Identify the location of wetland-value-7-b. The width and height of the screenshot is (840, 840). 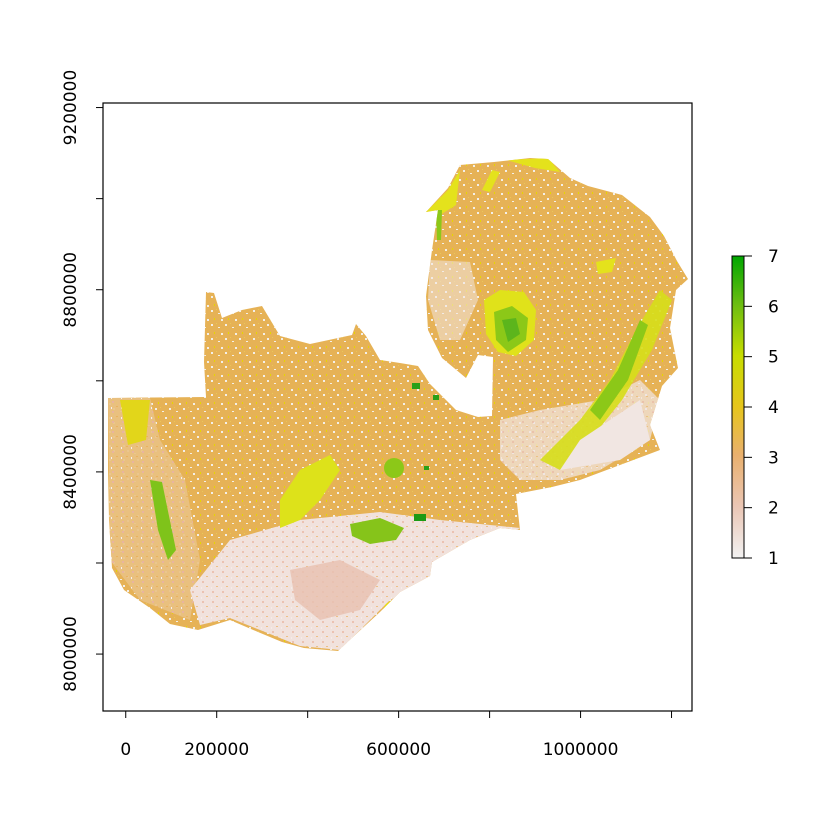
(426, 468).